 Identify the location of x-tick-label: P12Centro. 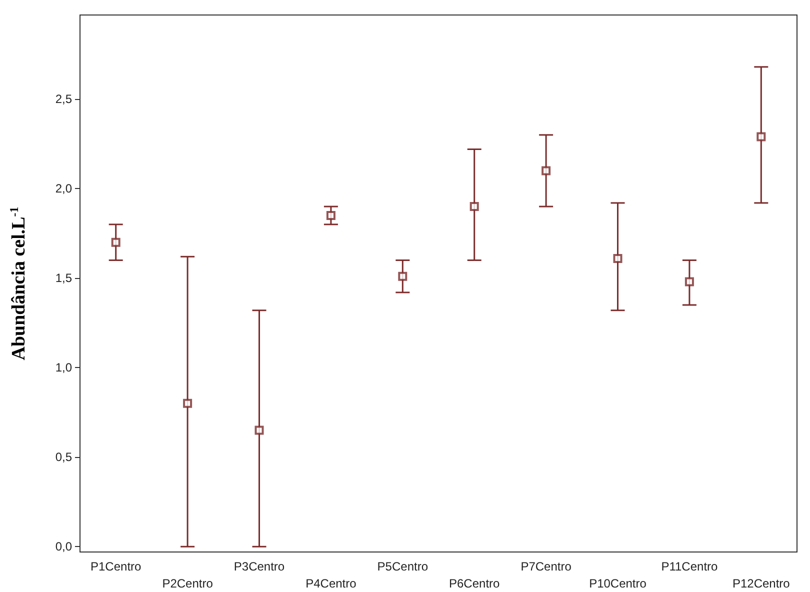
(761, 583).